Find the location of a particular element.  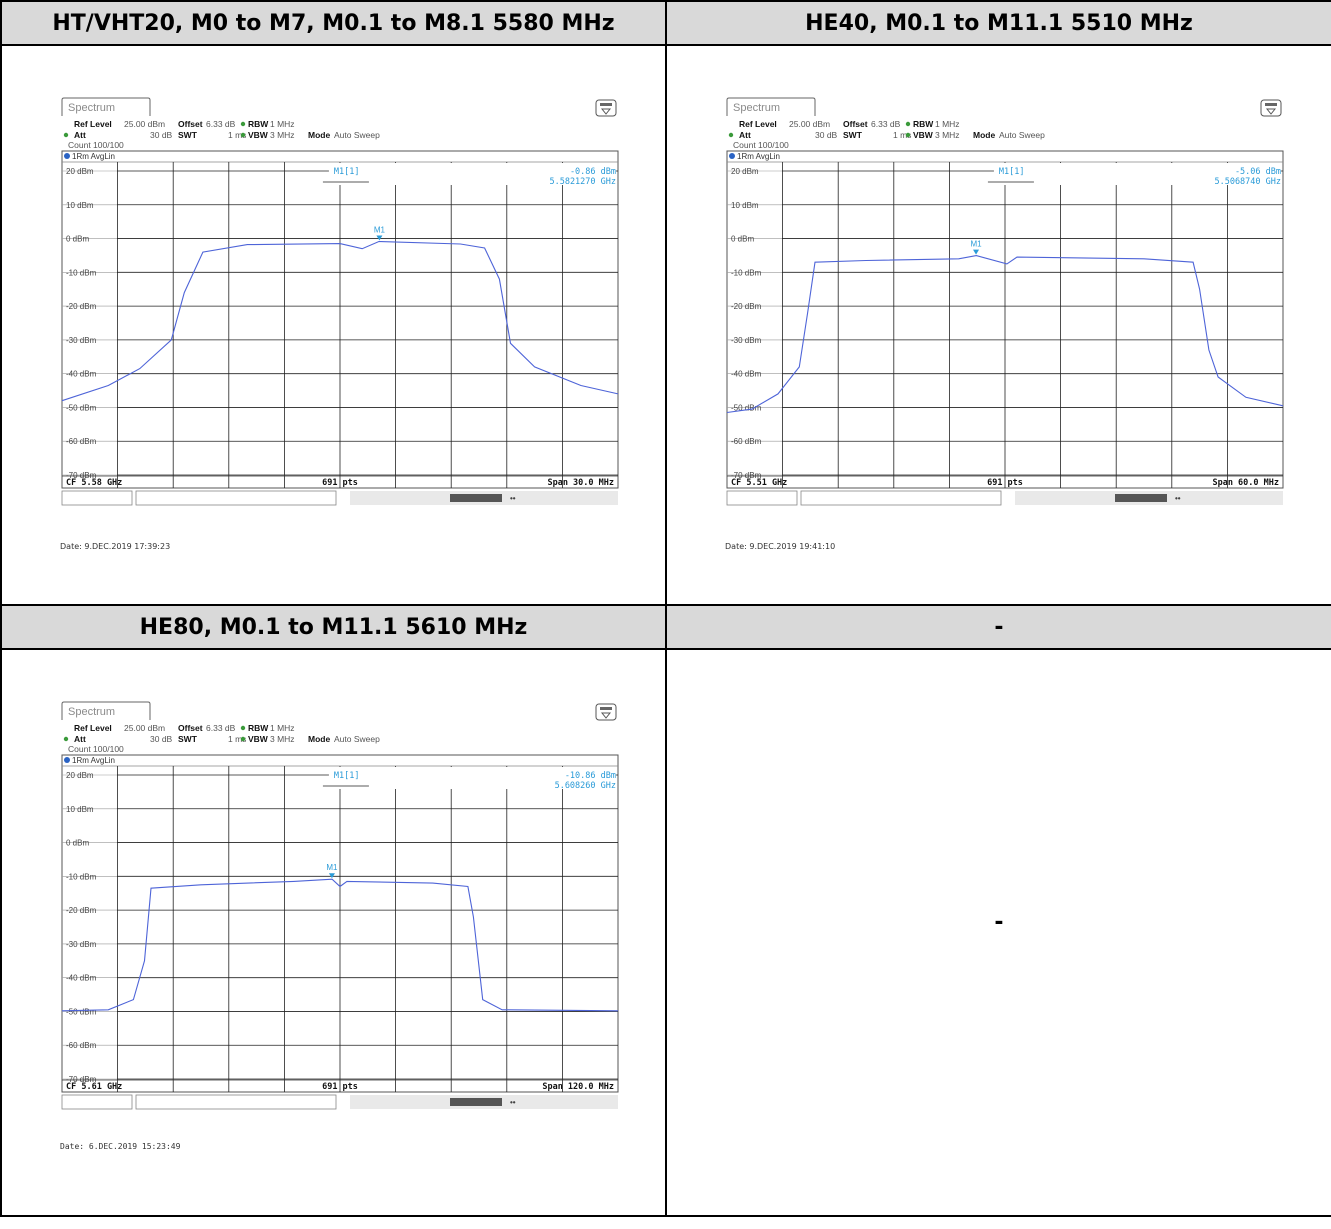

marker-readout-name: M1[1] is located at coordinates (1012, 172).